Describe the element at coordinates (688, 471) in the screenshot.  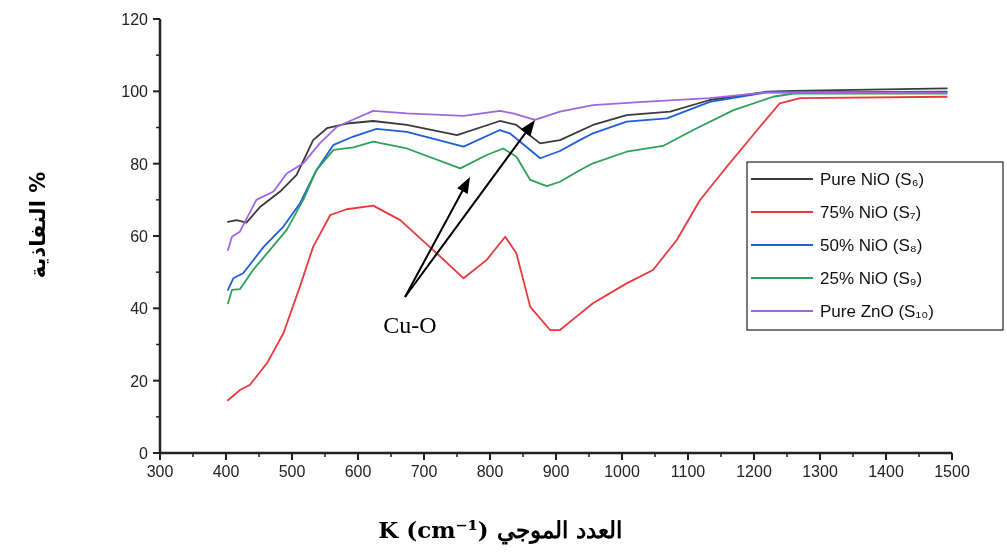
I see `x-tick-label: 1100` at that location.